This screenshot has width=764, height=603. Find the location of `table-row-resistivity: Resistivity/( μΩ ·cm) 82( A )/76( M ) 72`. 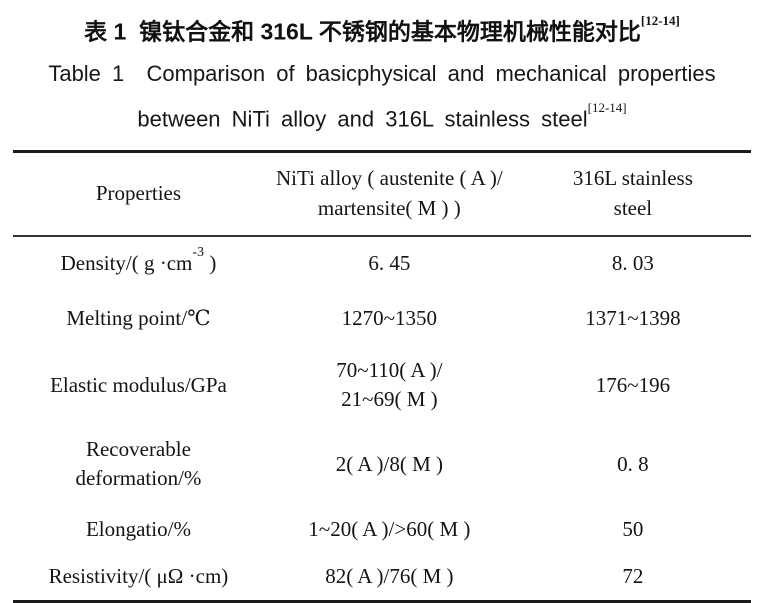

table-row-resistivity: Resistivity/( μΩ ·cm) 82( A )/76( M ) 72 is located at coordinates (382, 577).